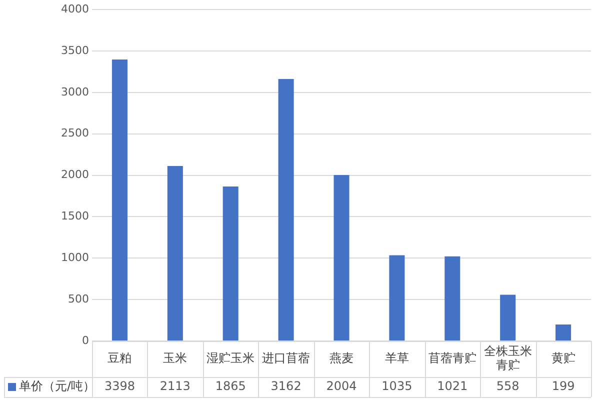  I want to click on x-tick-label: 进口苜蓿, so click(286, 358).